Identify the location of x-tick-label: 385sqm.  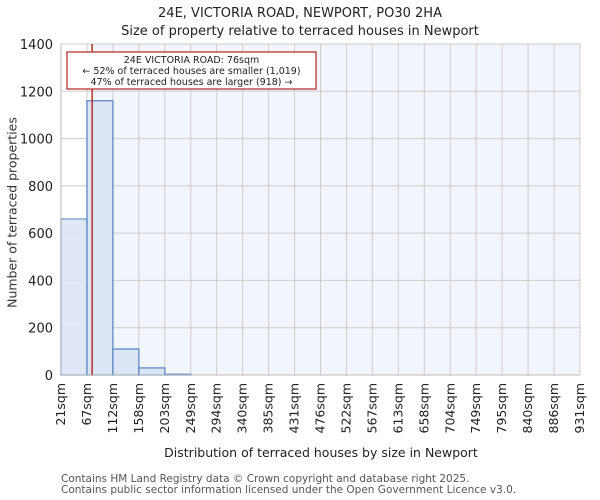
(268, 408).